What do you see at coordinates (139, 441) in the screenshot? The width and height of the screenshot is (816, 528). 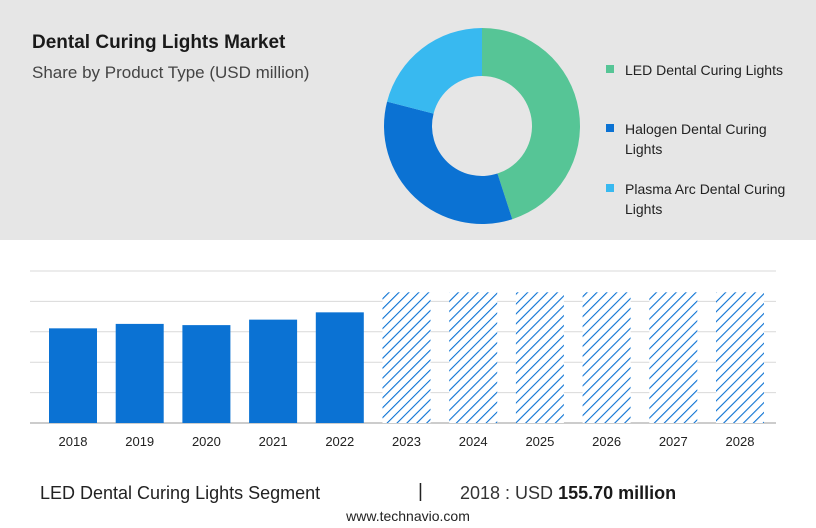 I see `x-tick-label-2019: 2019` at bounding box center [139, 441].